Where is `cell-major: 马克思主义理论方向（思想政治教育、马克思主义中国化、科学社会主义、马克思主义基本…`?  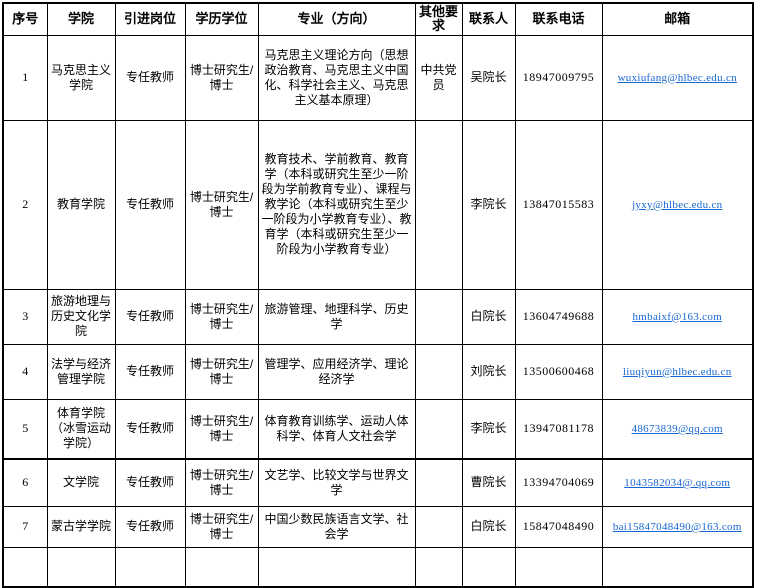
cell-major: 马克思主义理论方向（思想政治教育、马克思主义中国化、科学社会主义、马克思主义基本… is located at coordinates (336, 77).